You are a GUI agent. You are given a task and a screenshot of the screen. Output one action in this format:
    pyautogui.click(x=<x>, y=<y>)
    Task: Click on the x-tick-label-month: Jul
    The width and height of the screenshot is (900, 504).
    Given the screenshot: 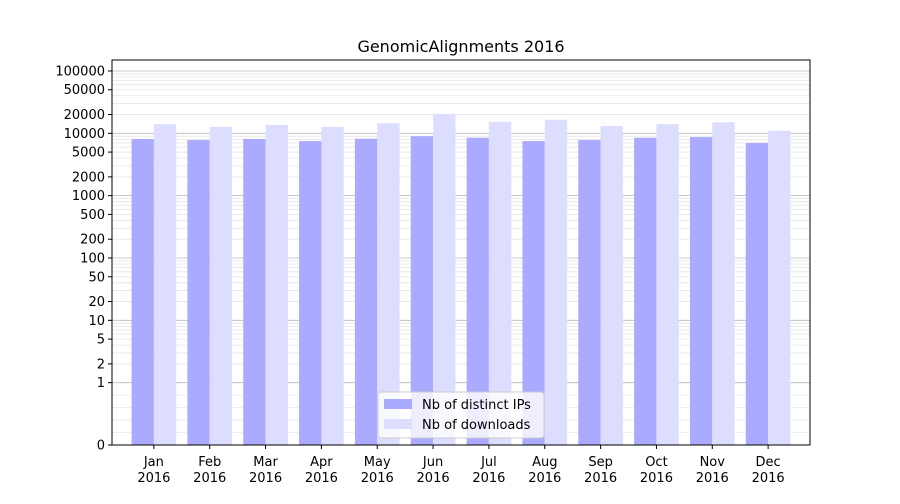 What is the action you would take?
    pyautogui.click(x=488, y=462)
    